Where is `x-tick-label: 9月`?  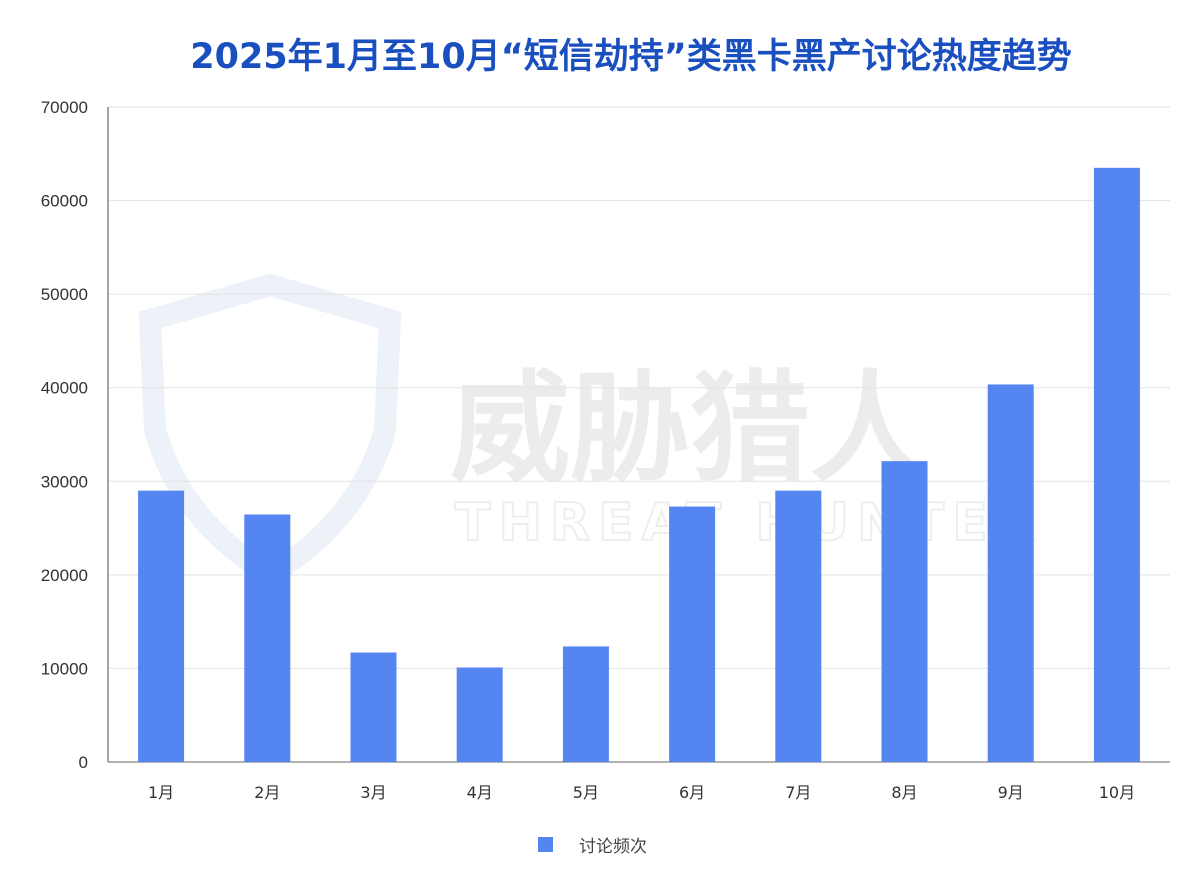
x-tick-label: 9月 is located at coordinates (1011, 792).